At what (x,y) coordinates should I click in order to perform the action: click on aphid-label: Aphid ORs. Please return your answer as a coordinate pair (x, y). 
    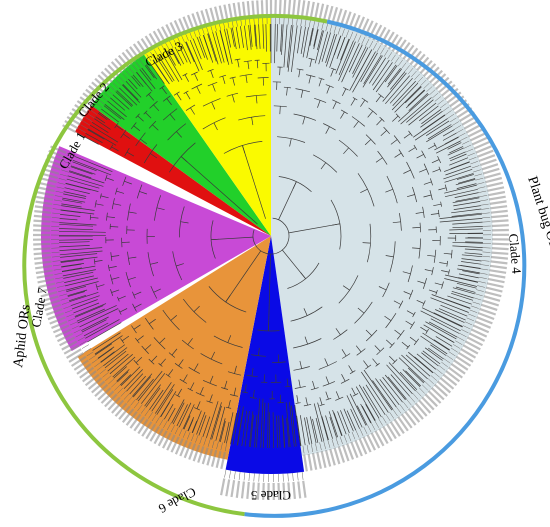
    Looking at the image, I should click on (22, 336).